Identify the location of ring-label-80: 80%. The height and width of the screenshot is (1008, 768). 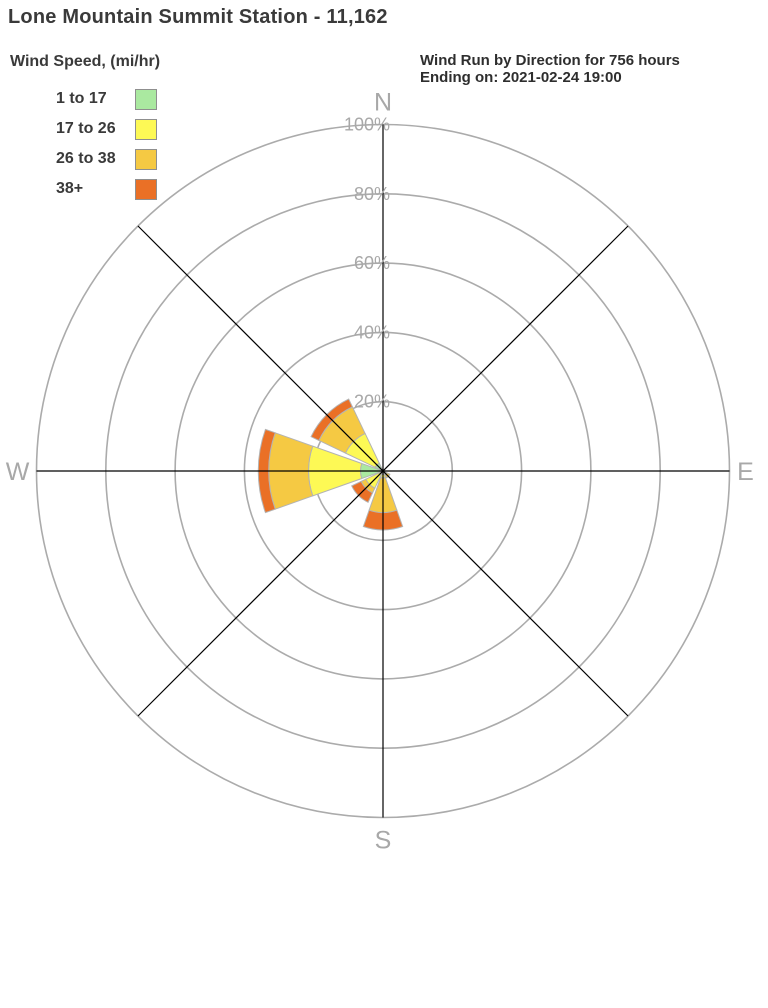
(372, 194).